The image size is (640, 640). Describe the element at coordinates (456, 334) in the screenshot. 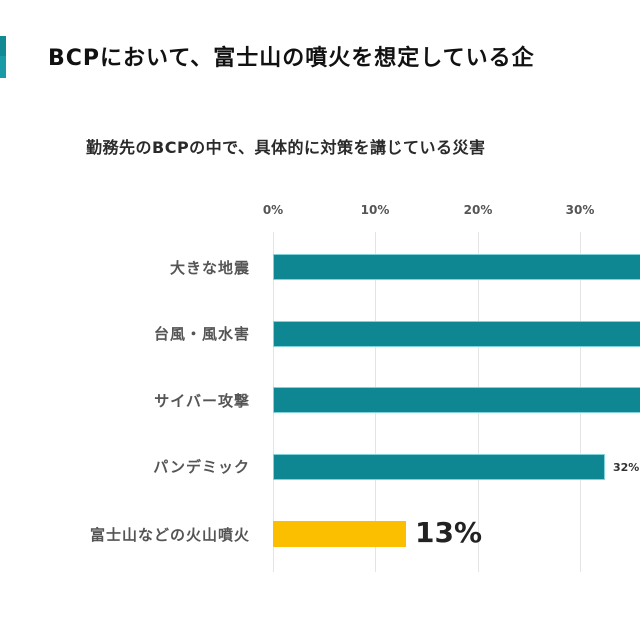

I see `bar-typhoon-flood` at that location.